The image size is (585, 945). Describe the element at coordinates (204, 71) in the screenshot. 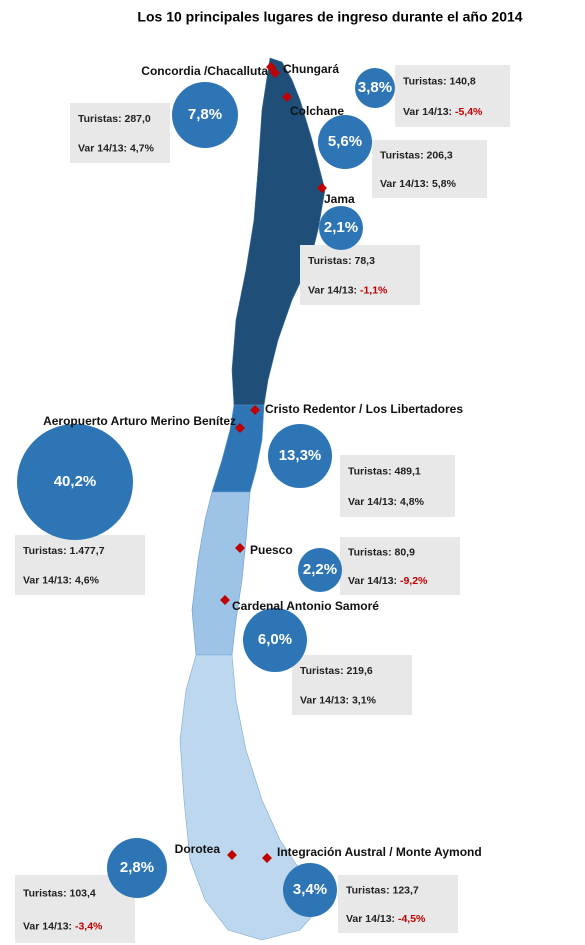

I see `place-name: Concordia /Chacalluta` at that location.